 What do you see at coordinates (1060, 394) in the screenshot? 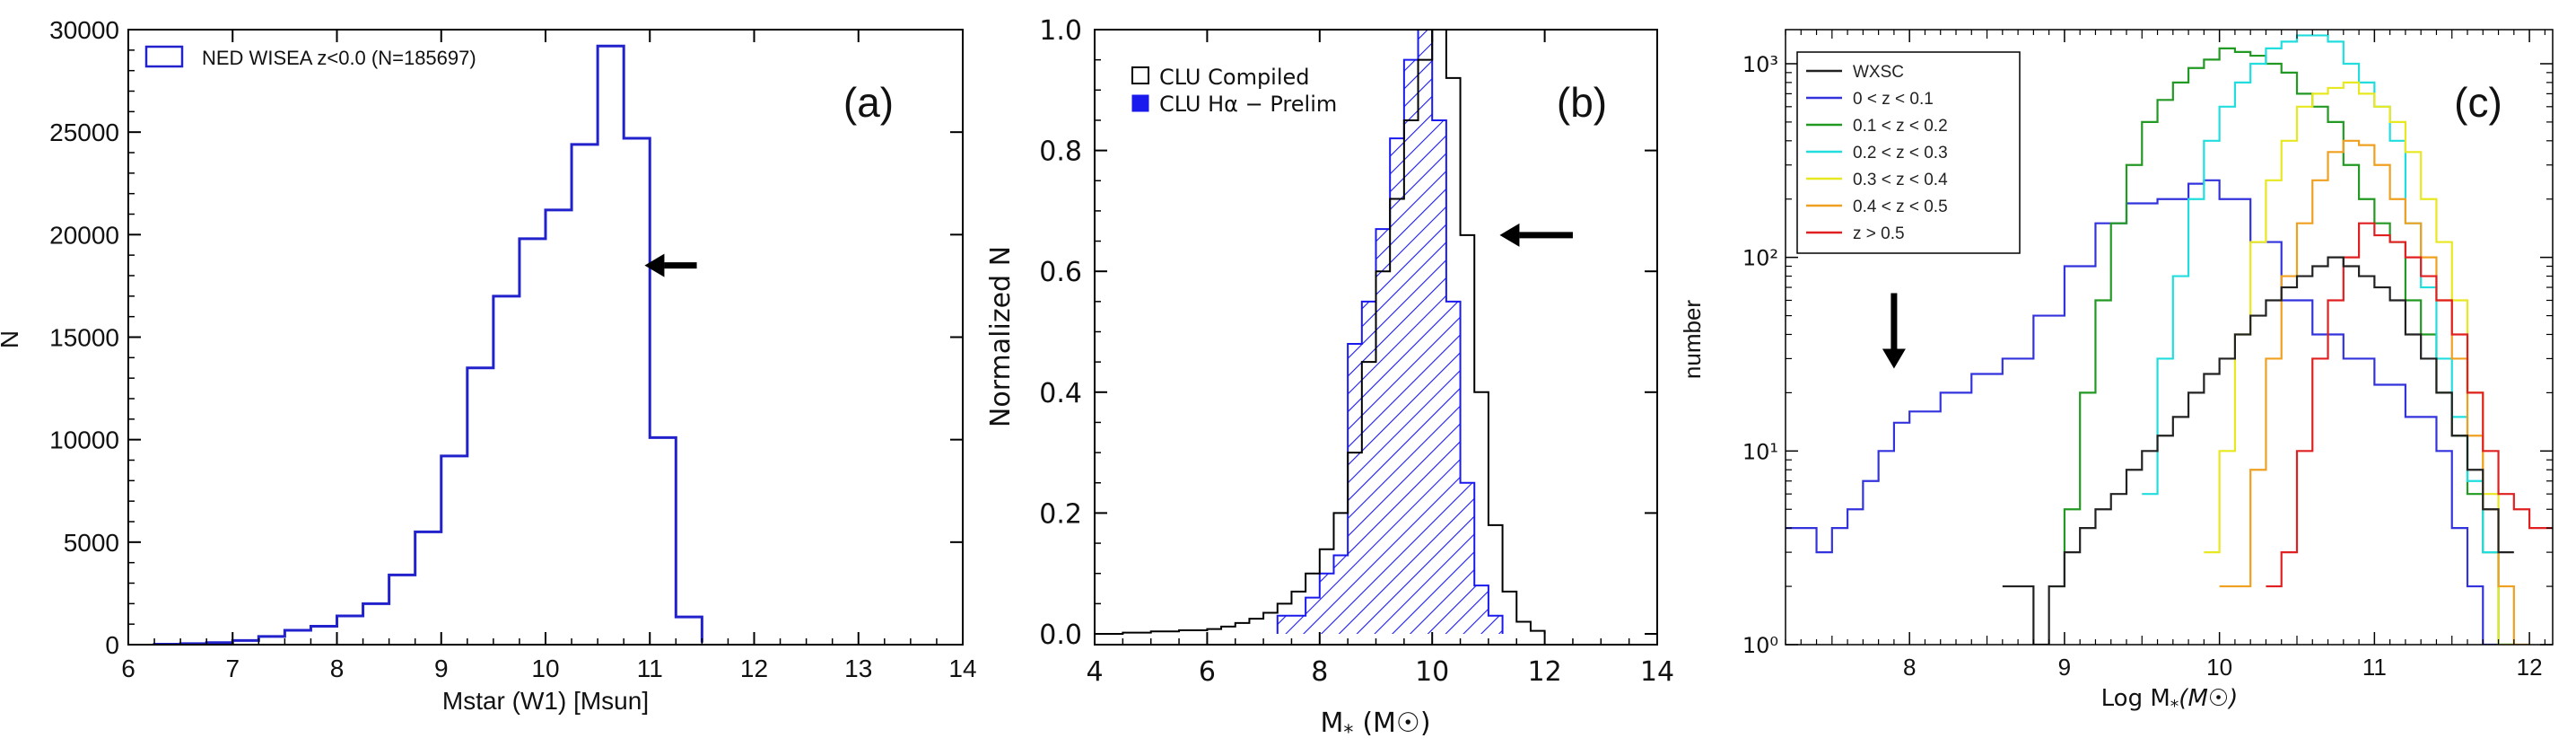
I see `b-ytick-label: 0.4` at bounding box center [1060, 394].